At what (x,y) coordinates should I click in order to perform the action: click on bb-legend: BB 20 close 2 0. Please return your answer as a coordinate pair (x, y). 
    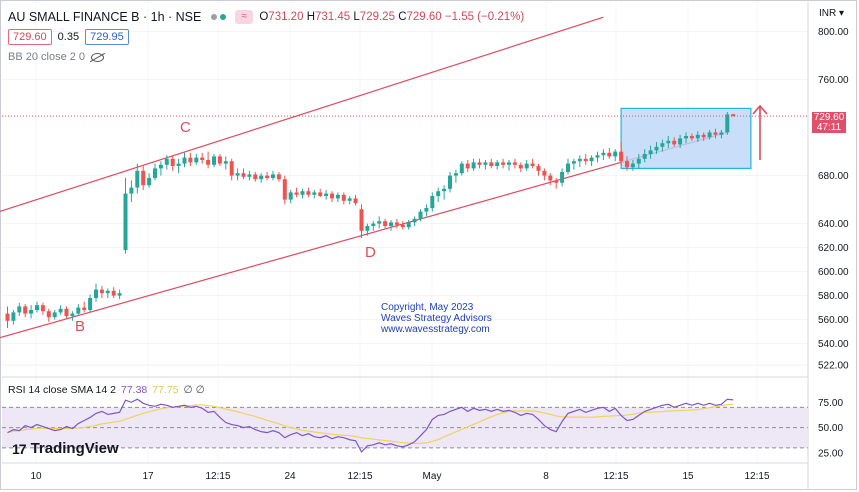
    Looking at the image, I should click on (56, 57).